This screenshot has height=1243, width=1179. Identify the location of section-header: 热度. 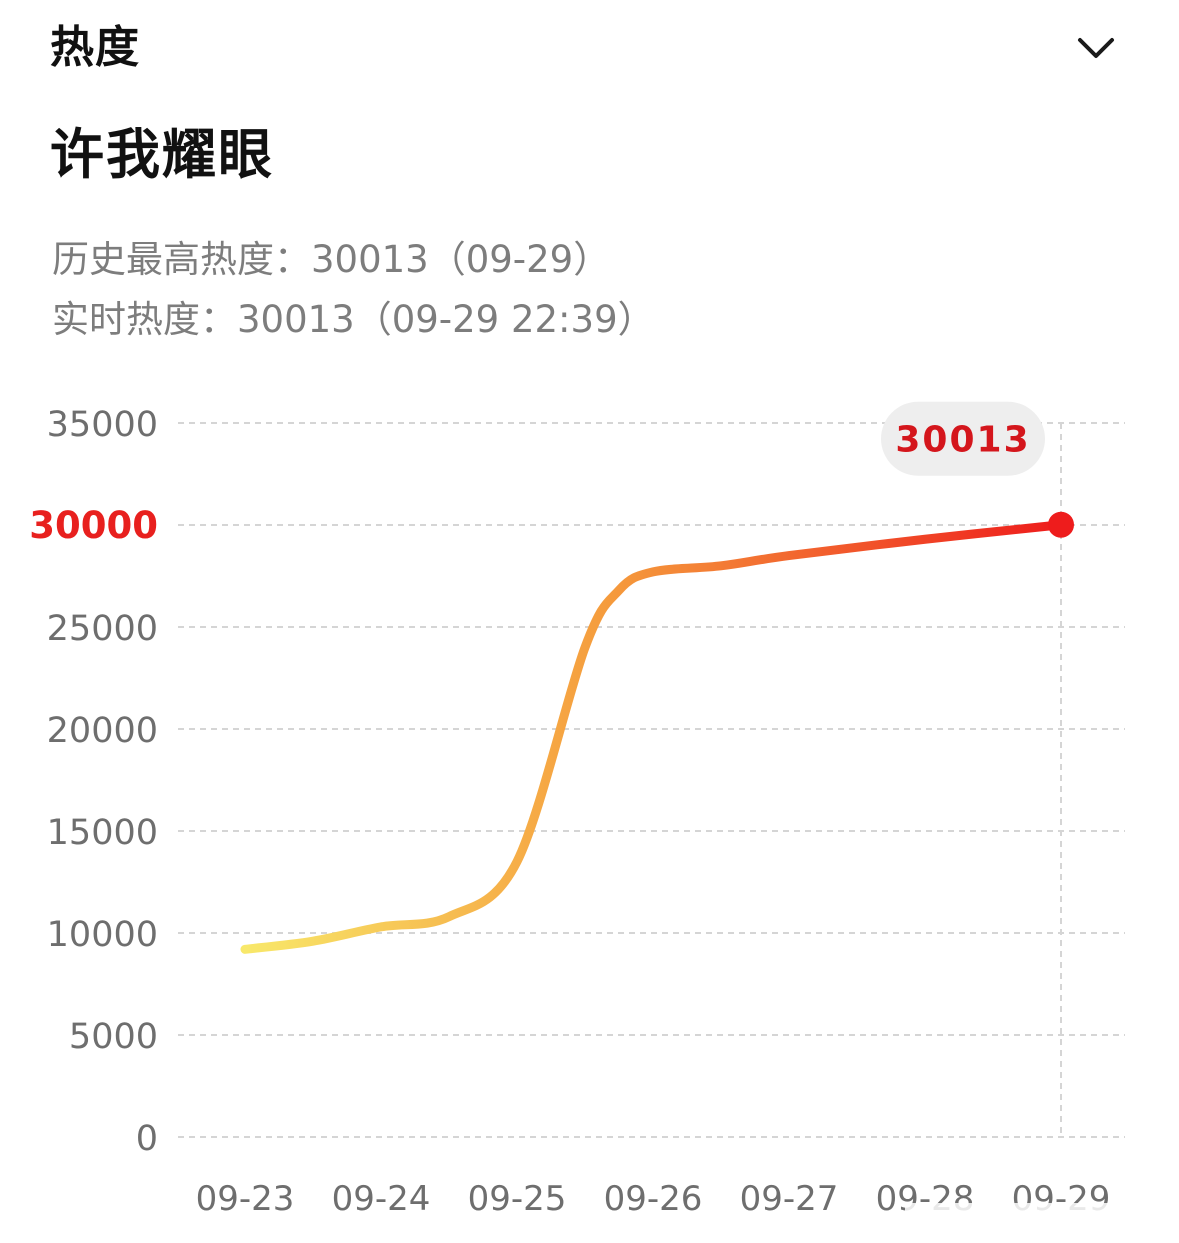
(589, 50).